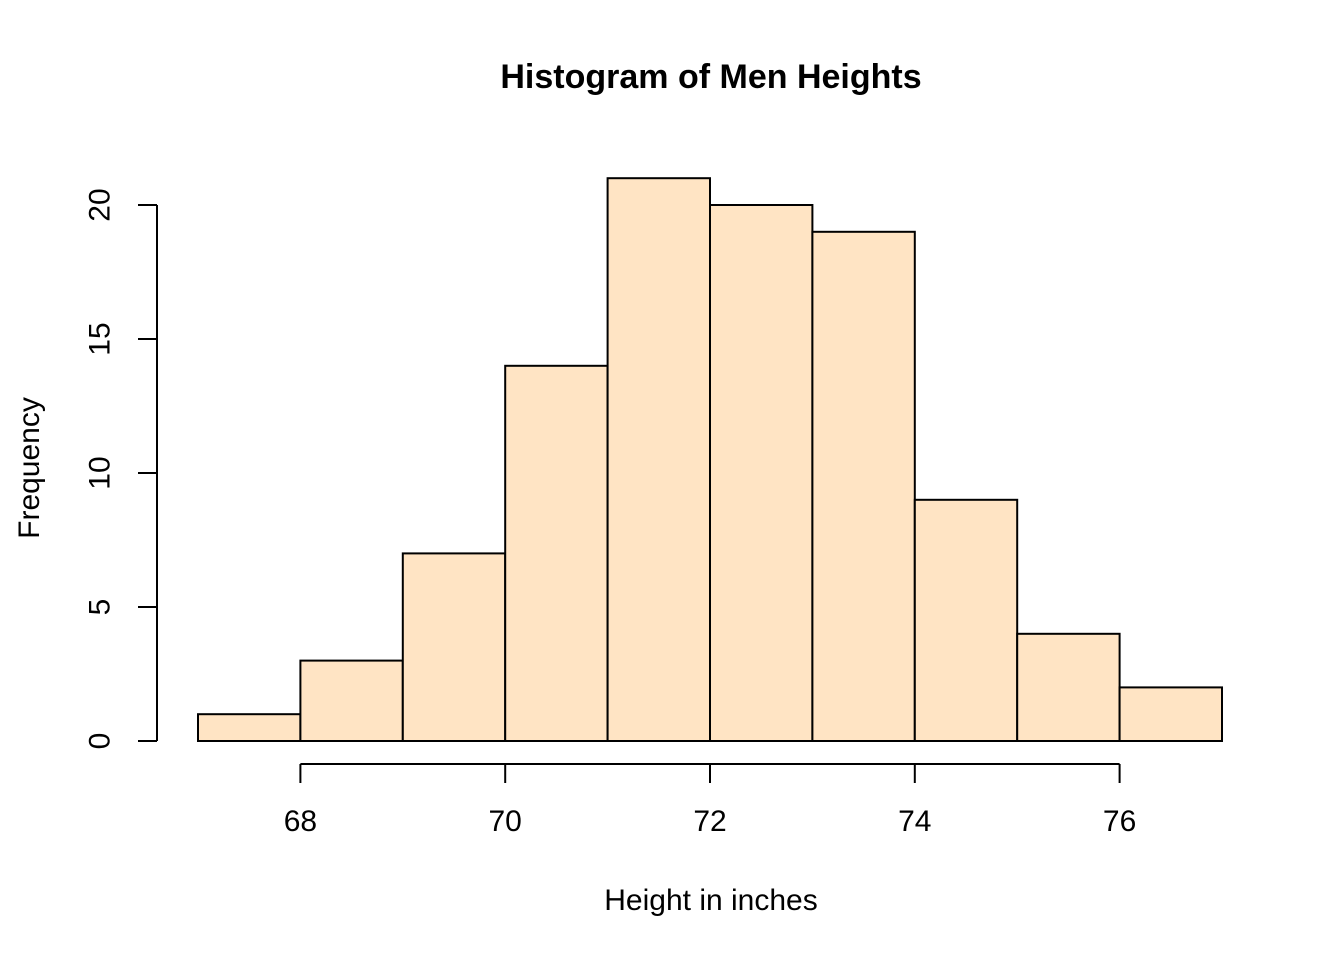 The image size is (1344, 960). I want to click on y-tick-label: 20, so click(100, 204).